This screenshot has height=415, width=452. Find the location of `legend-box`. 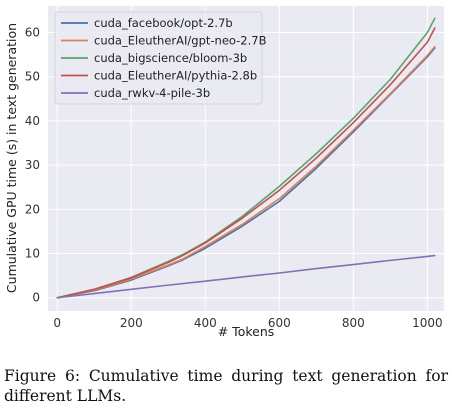

legend-box is located at coordinates (158, 58).